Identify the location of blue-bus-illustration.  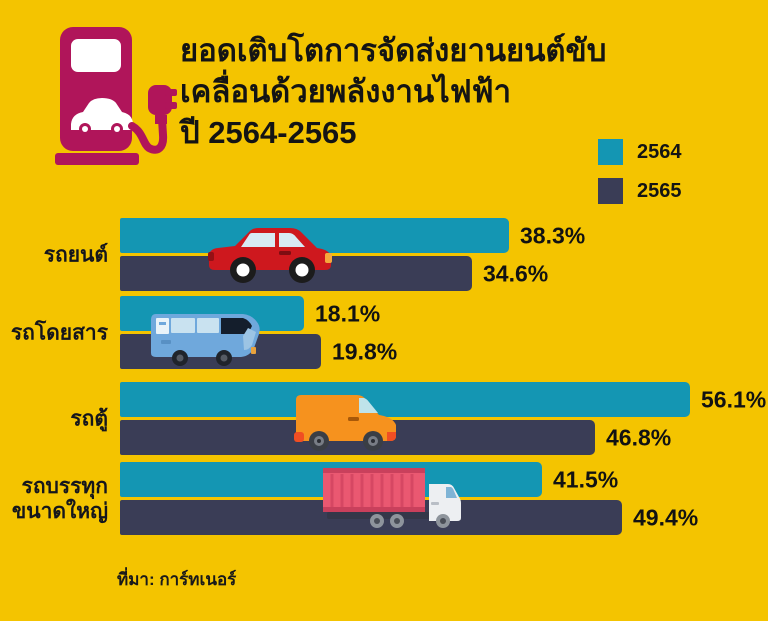
(205, 340).